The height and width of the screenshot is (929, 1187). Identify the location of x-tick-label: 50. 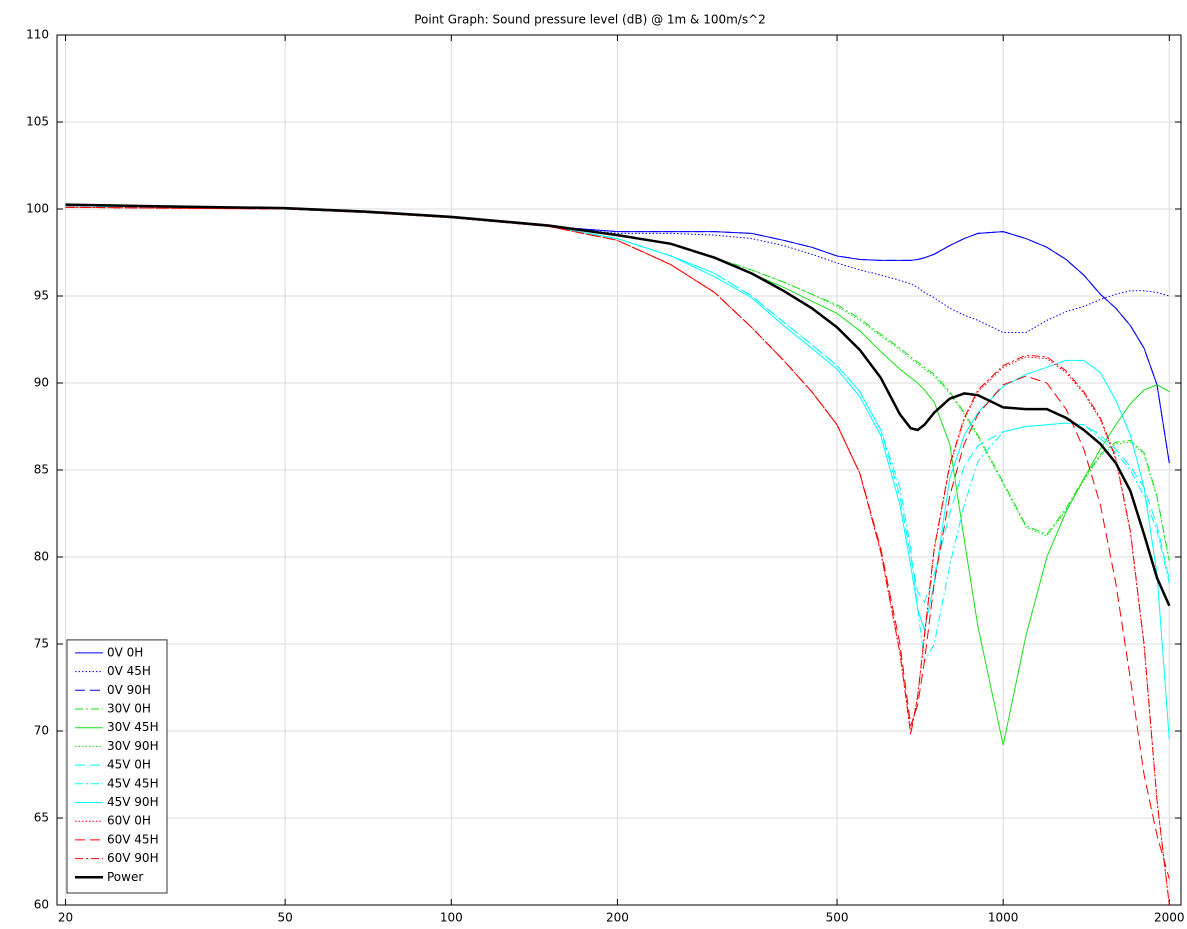
(285, 918).